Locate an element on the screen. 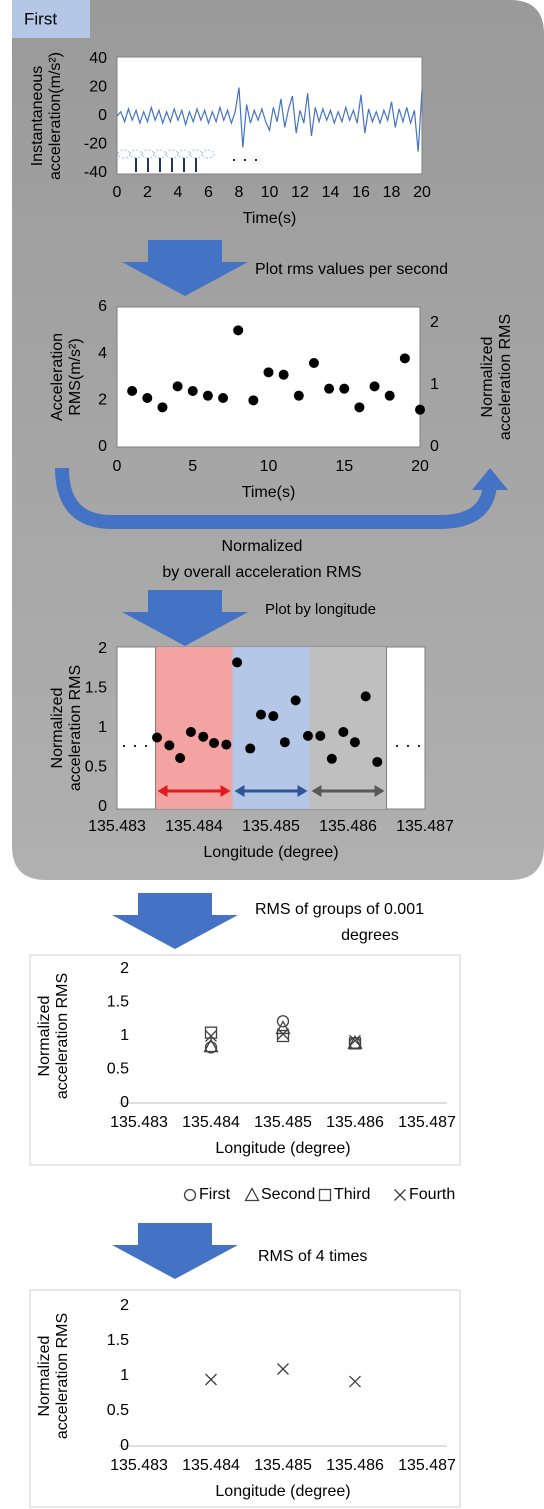 The width and height of the screenshot is (544, 1509). normalize-arrow is located at coordinates (276, 498).